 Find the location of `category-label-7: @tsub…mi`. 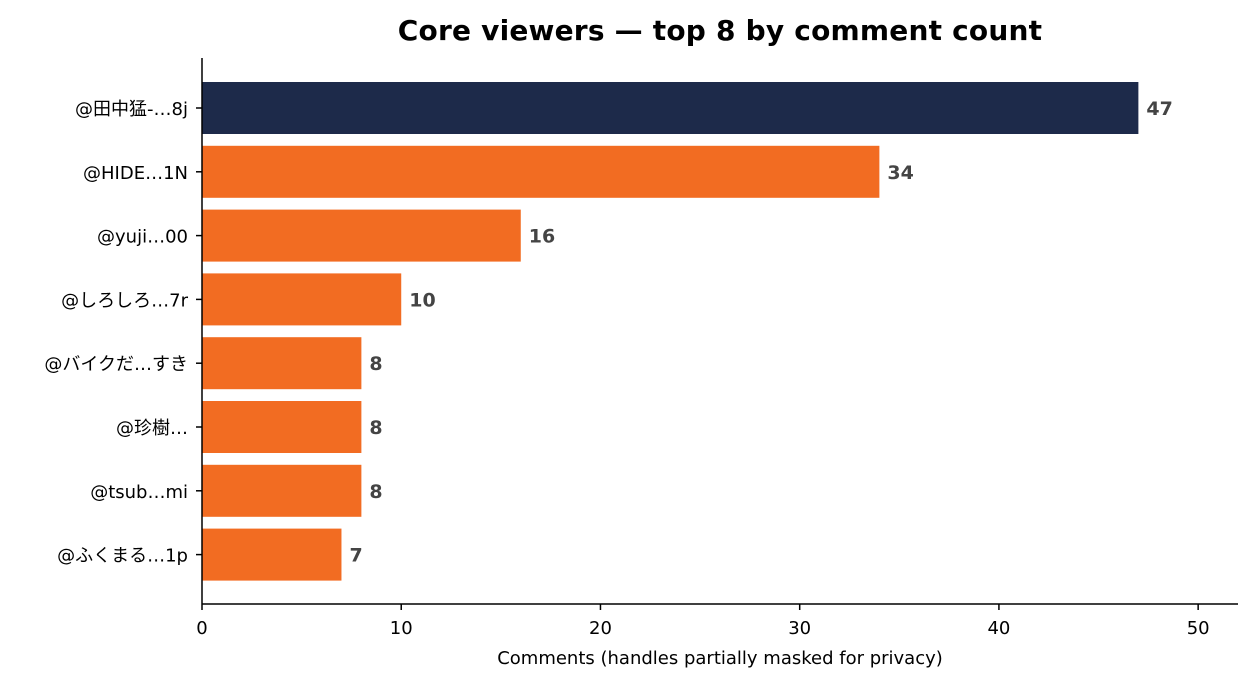

category-label-7: @tsub…mi is located at coordinates (139, 492).